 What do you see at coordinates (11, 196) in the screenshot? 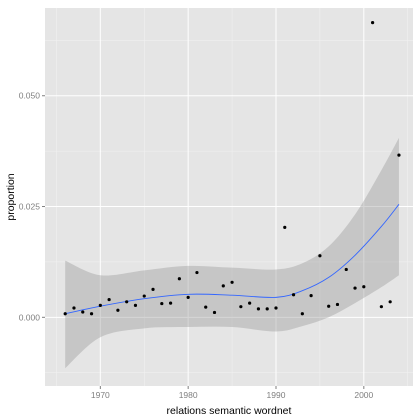
I see `y-axis-title: proportion` at bounding box center [11, 196].